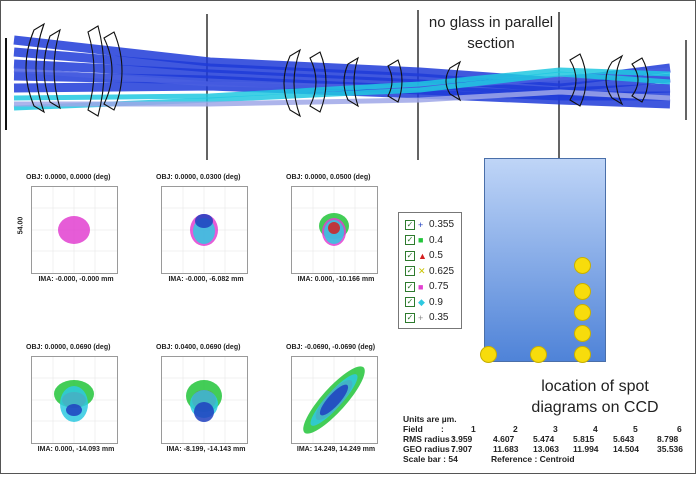 The height and width of the screenshot is (494, 696). Describe the element at coordinates (595, 397) in the screenshot. I see `ccd-note: location of spot diagrams on CCD` at that location.